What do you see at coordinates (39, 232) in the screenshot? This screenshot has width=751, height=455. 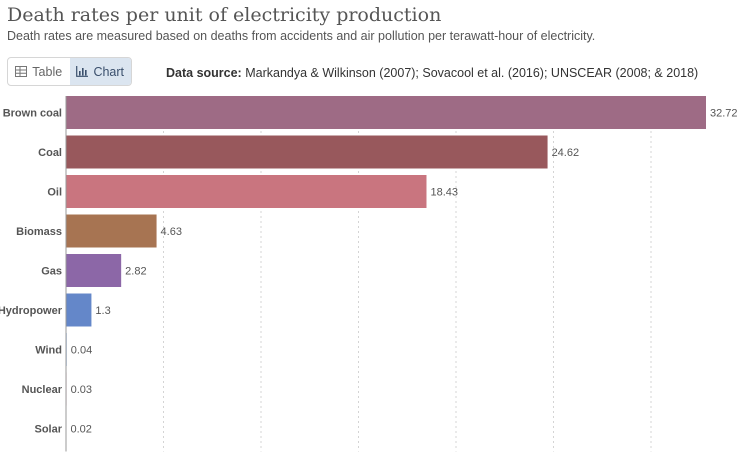 I see `category-label-biomass: Biomass` at bounding box center [39, 232].